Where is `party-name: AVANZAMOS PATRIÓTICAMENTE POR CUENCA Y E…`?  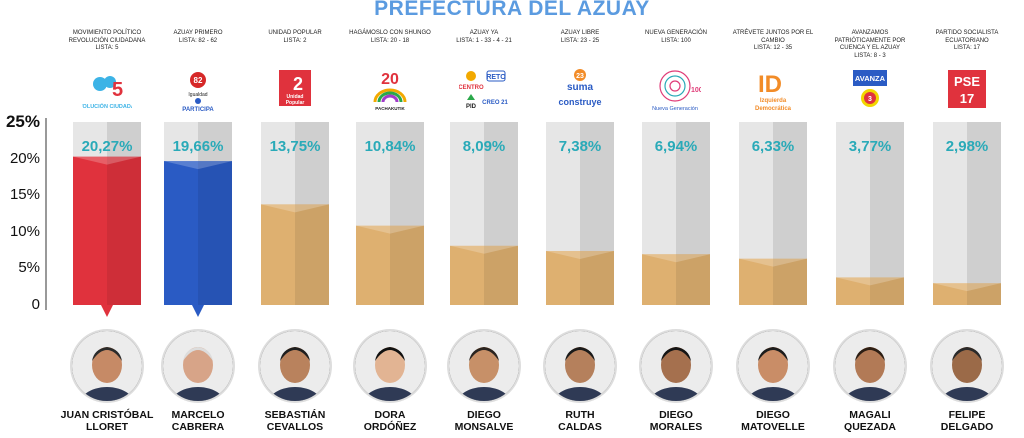
party-name: AVANZAMOS PATRIÓTICAMENTE POR CUENCA Y E… is located at coordinates (870, 40).